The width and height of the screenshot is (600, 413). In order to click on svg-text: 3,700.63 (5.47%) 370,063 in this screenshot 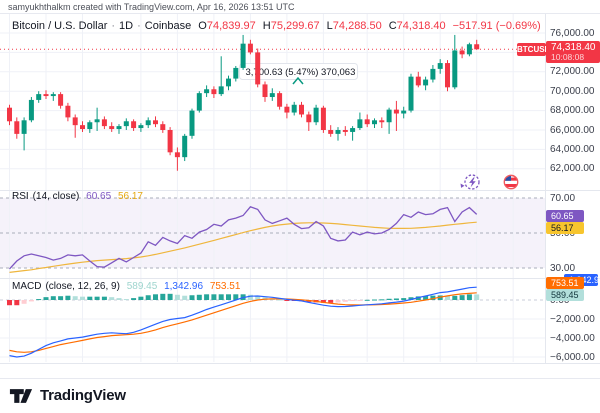, I will do `click(301, 72)`.